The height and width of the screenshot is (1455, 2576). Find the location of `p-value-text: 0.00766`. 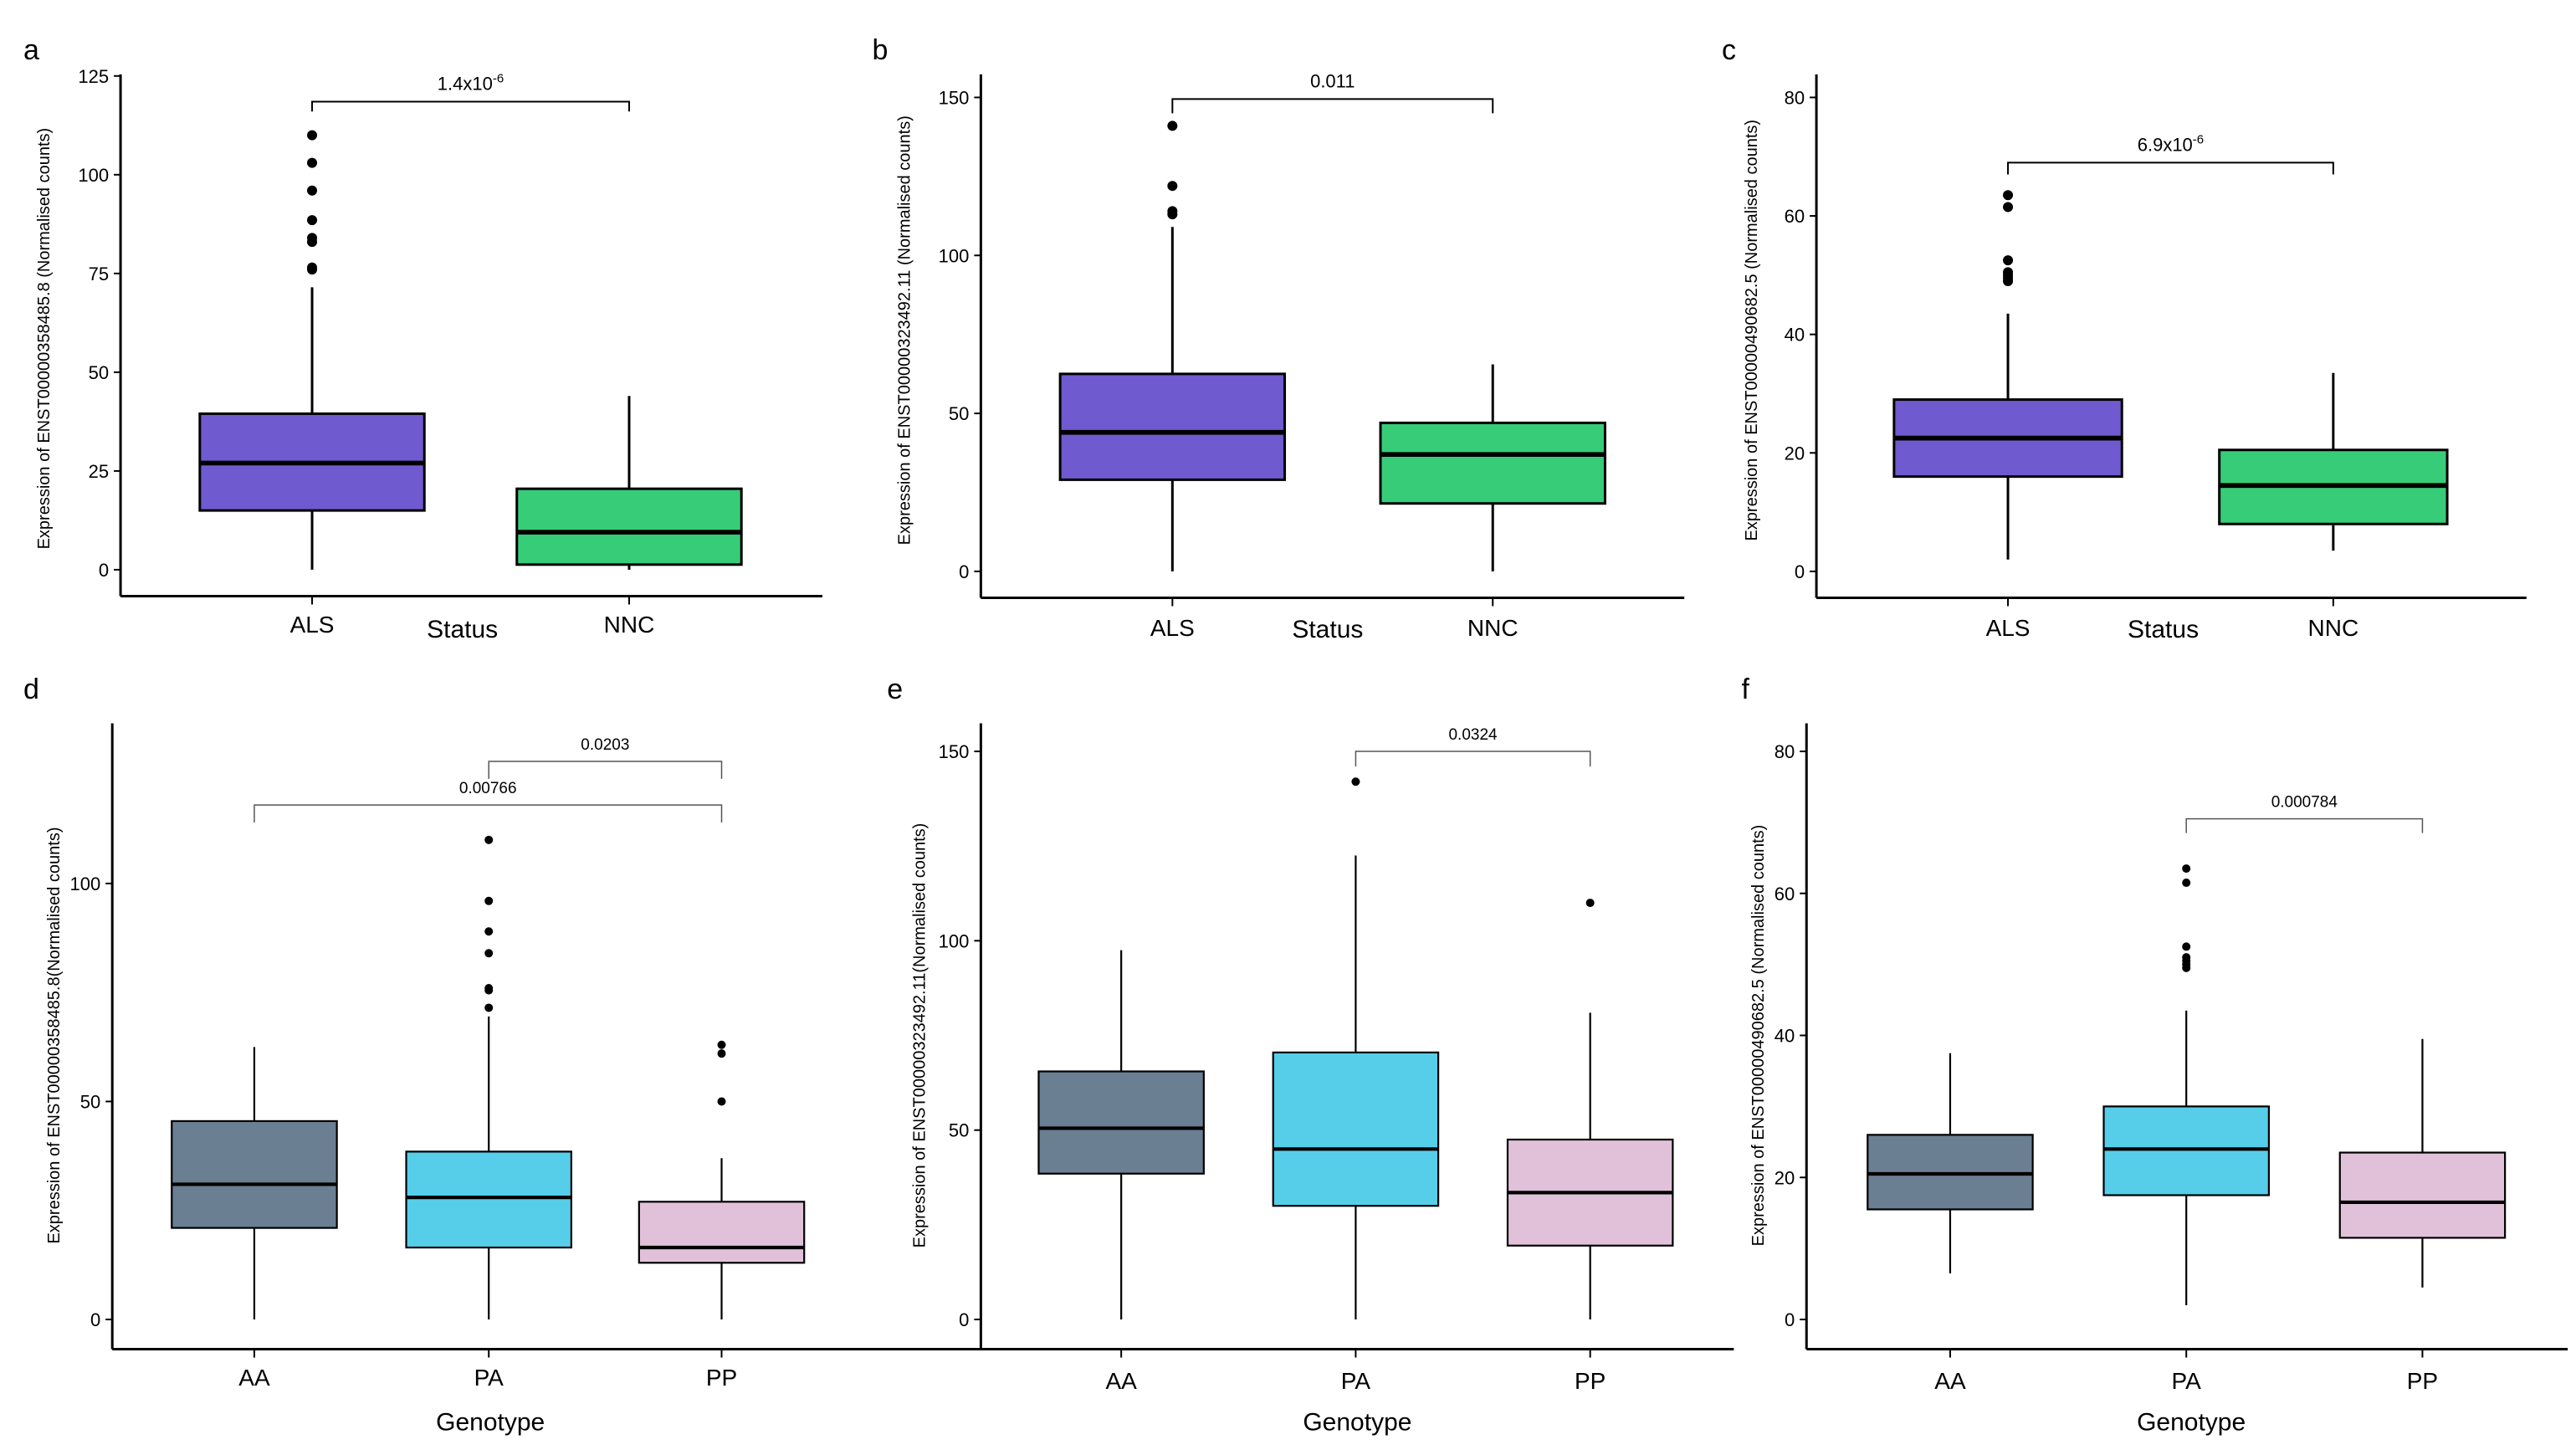

p-value-text: 0.00766 is located at coordinates (488, 789).